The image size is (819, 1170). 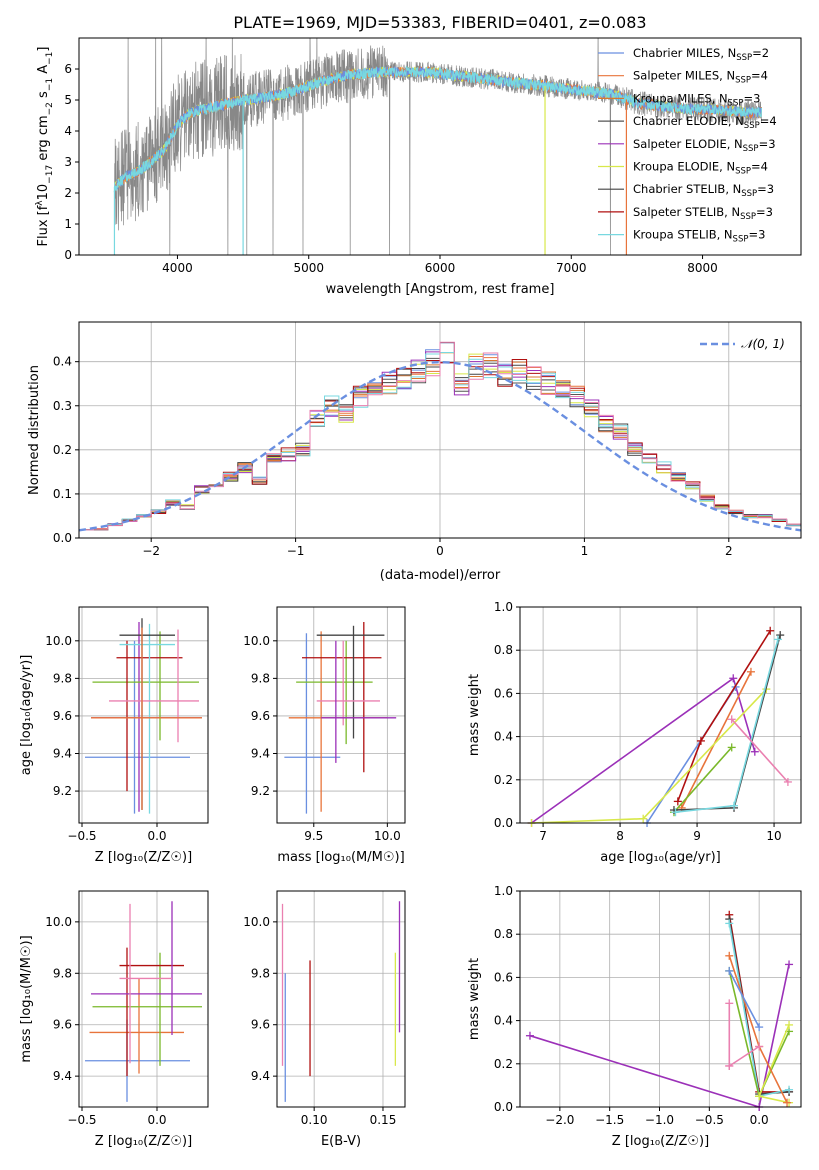 What do you see at coordinates (341, 1141) in the screenshot?
I see `x-axis-label: E(B-V)` at bounding box center [341, 1141].